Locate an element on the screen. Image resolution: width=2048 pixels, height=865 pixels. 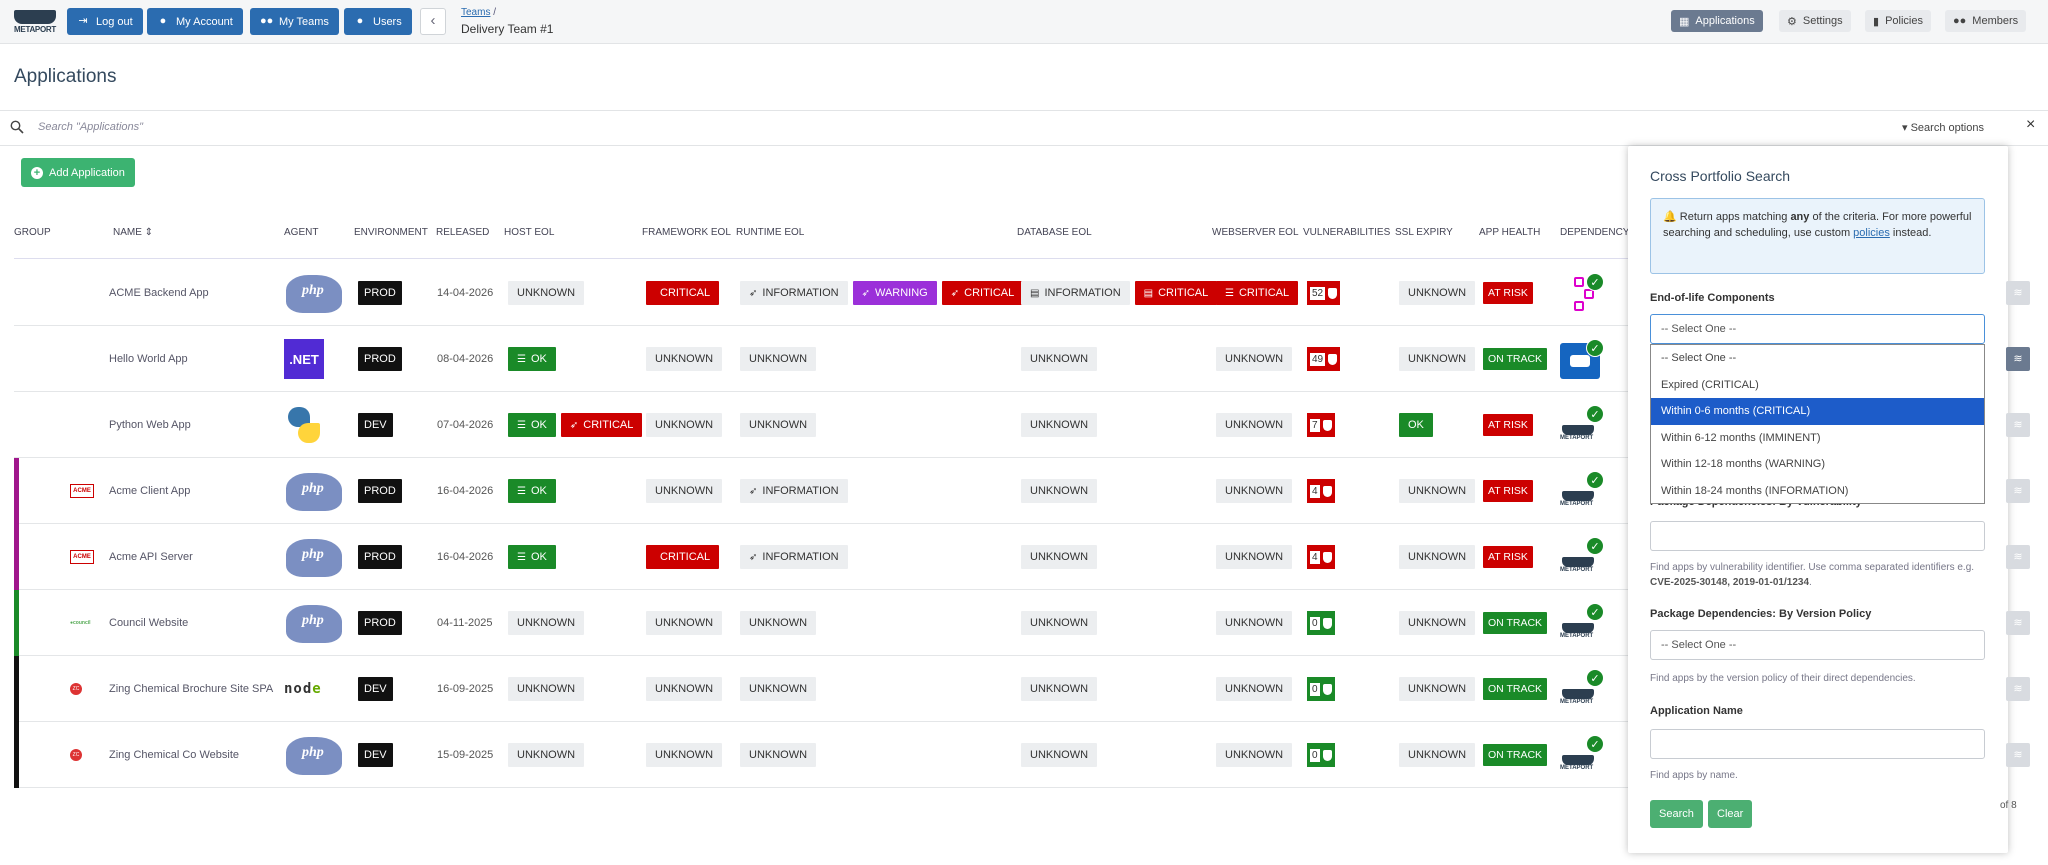
my-teams-button: ●● My Teams is located at coordinates (294, 21).